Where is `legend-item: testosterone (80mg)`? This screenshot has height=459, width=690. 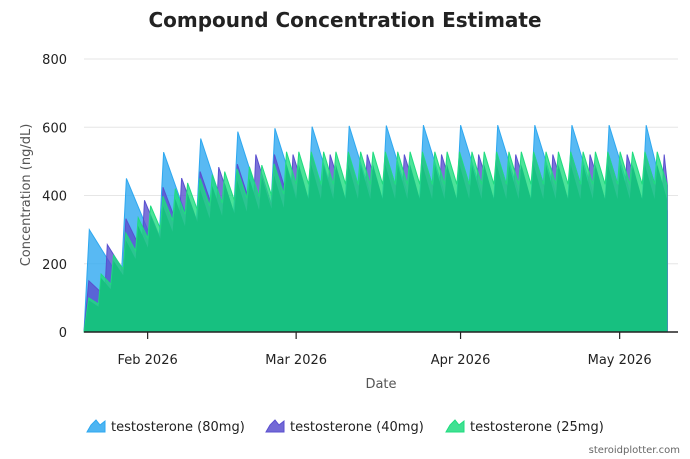 legend-item: testosterone (80mg) is located at coordinates (165, 427).